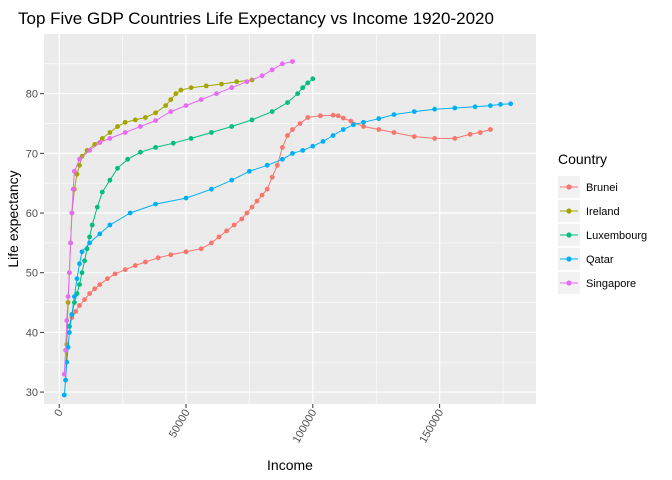 The width and height of the screenshot is (672, 480). I want to click on legend-label: Brunei, so click(602, 188).